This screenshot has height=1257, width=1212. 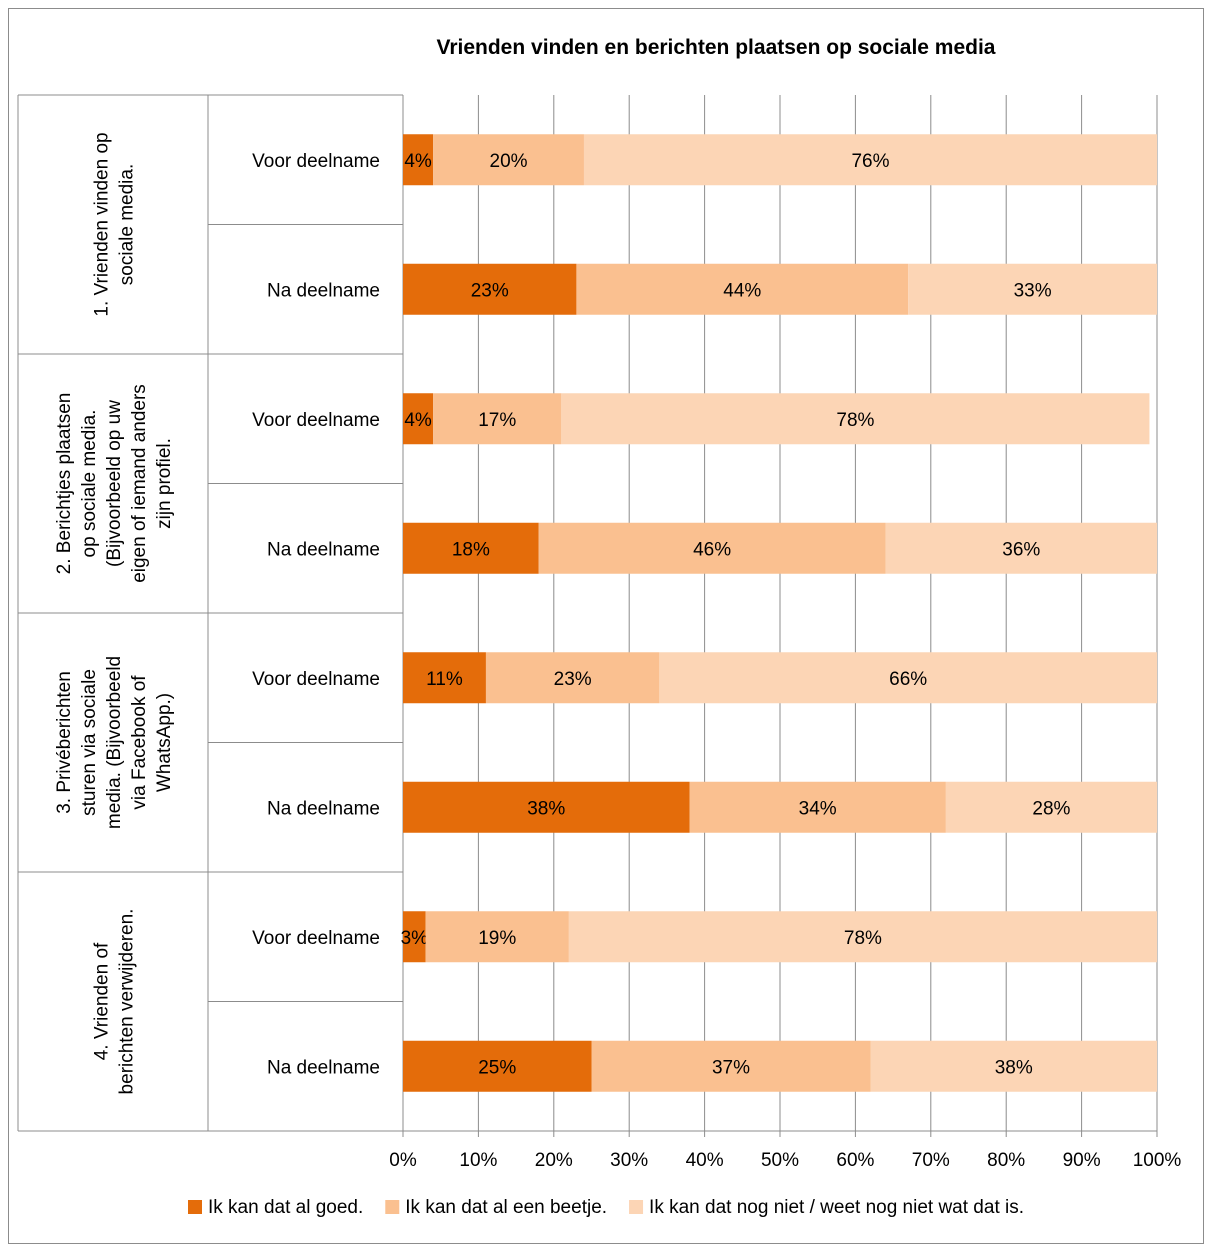 I want to click on data-label: 11%, so click(x=444, y=679).